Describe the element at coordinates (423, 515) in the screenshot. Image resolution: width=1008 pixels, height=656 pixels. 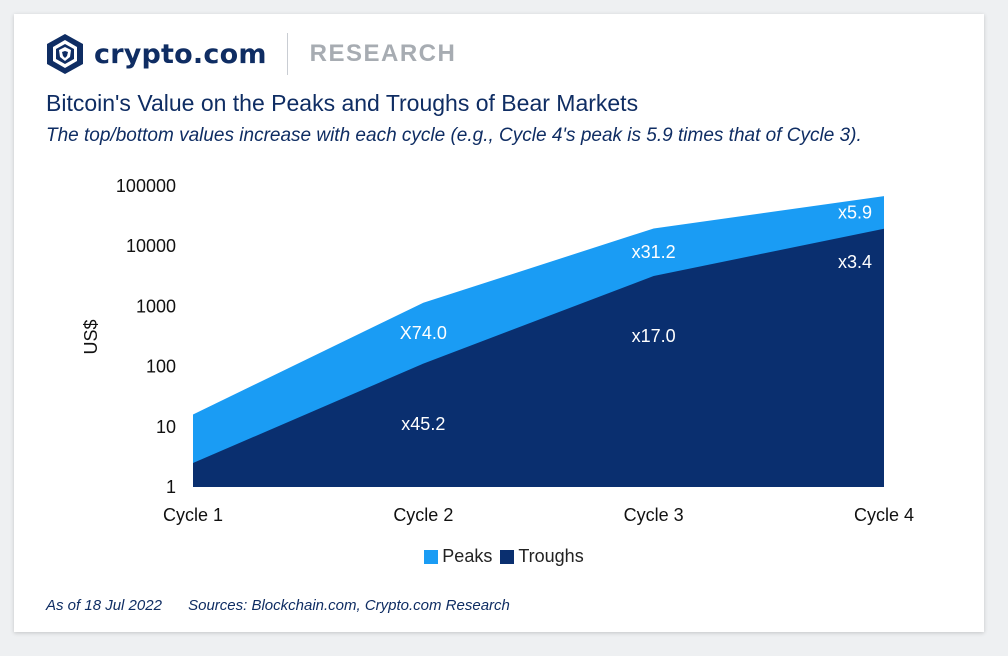
I see `x-tick-label: Cycle 2` at that location.